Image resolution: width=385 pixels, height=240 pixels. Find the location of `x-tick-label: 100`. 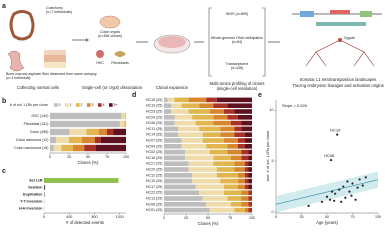

x-tick-label: 100 is located at coordinates (126, 157).